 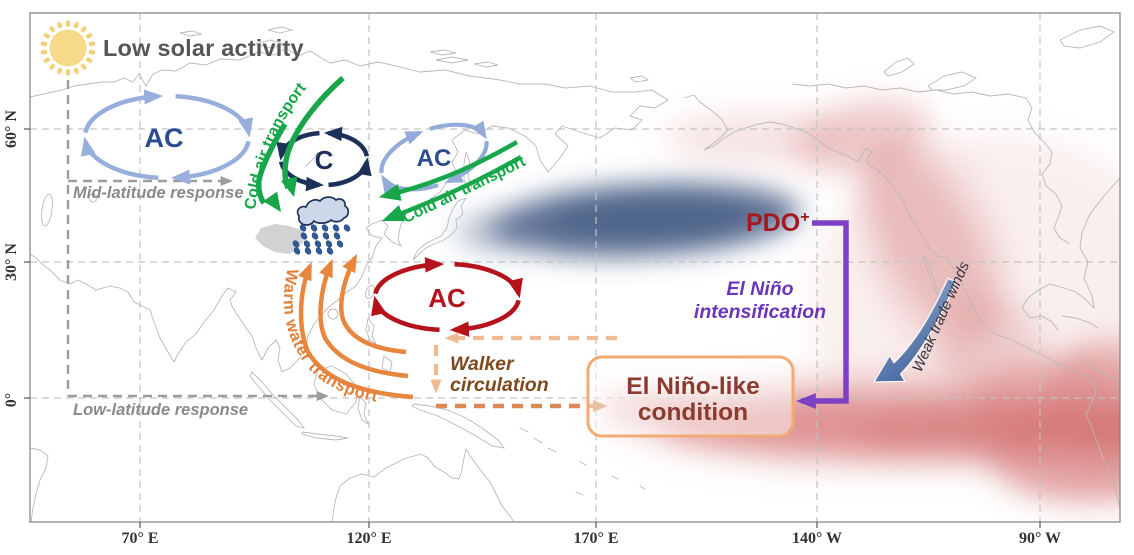 I want to click on svg-text: El Niño-like, so click(x=692, y=386).